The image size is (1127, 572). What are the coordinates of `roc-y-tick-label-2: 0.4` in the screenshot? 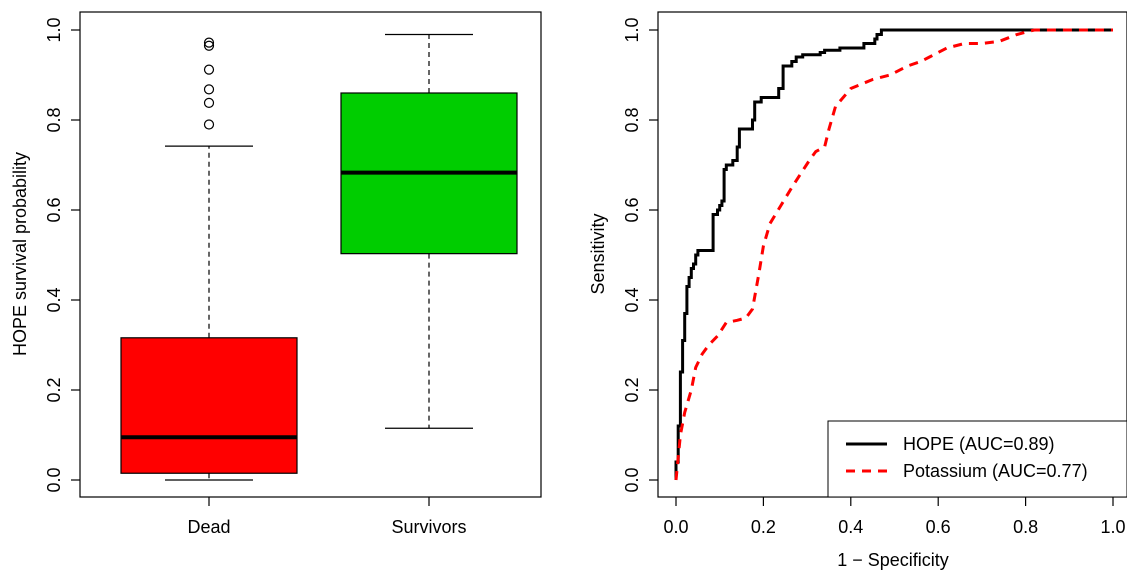 It's located at (632, 299).